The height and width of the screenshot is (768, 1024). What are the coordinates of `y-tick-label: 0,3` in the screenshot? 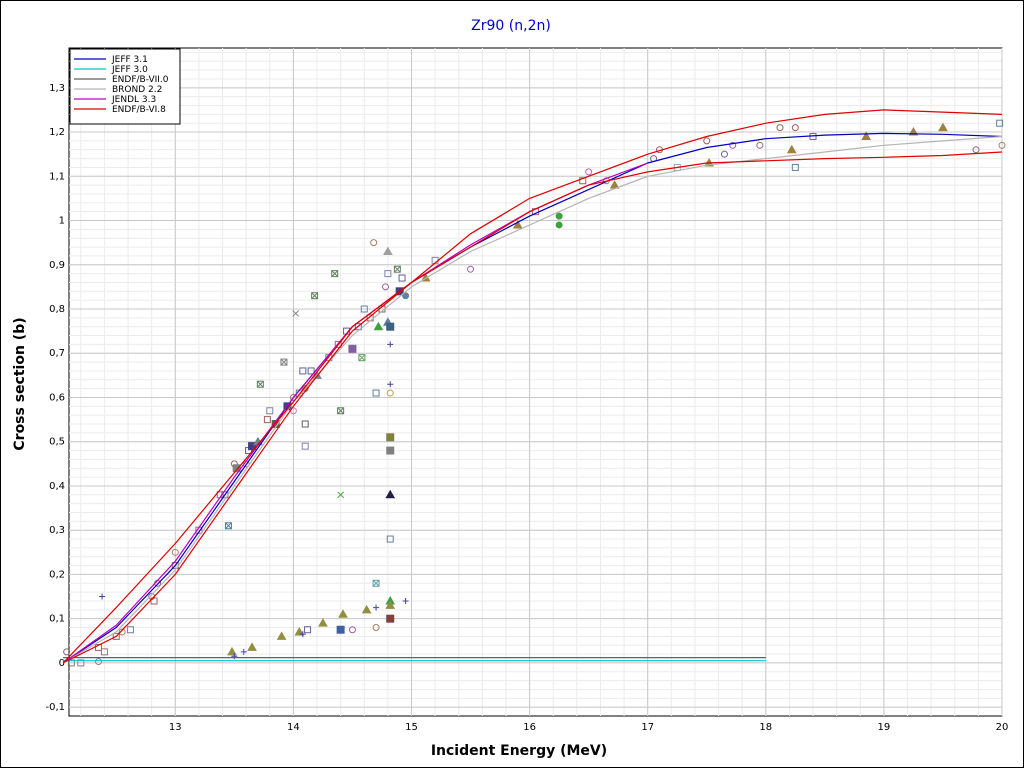 It's located at (57, 530).